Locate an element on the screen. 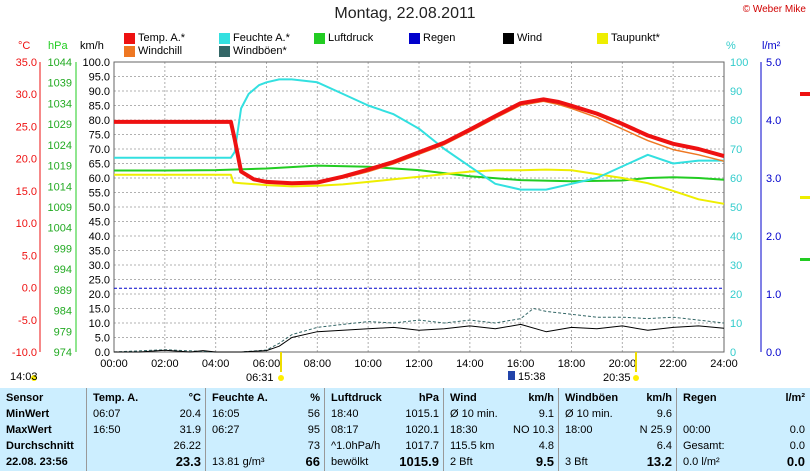 This screenshot has height=471, width=810. humidity-tick-label: 50 is located at coordinates (736, 208).